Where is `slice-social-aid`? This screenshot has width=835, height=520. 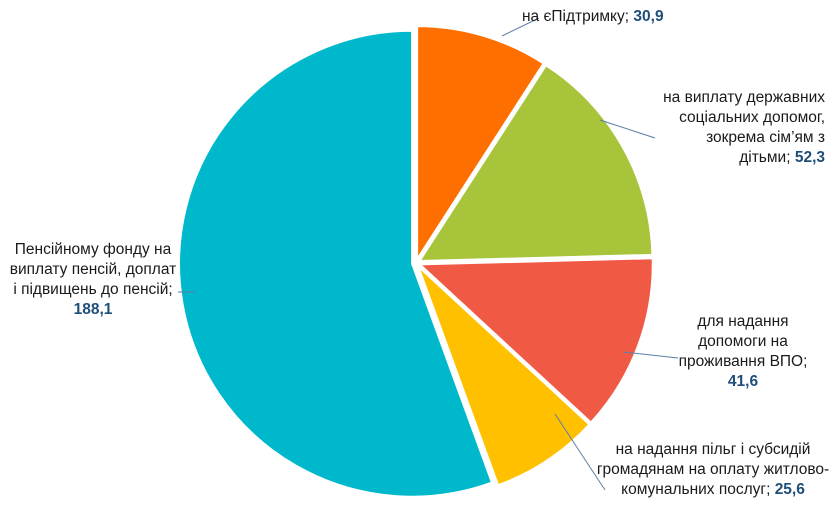 slice-social-aid is located at coordinates (535, 163).